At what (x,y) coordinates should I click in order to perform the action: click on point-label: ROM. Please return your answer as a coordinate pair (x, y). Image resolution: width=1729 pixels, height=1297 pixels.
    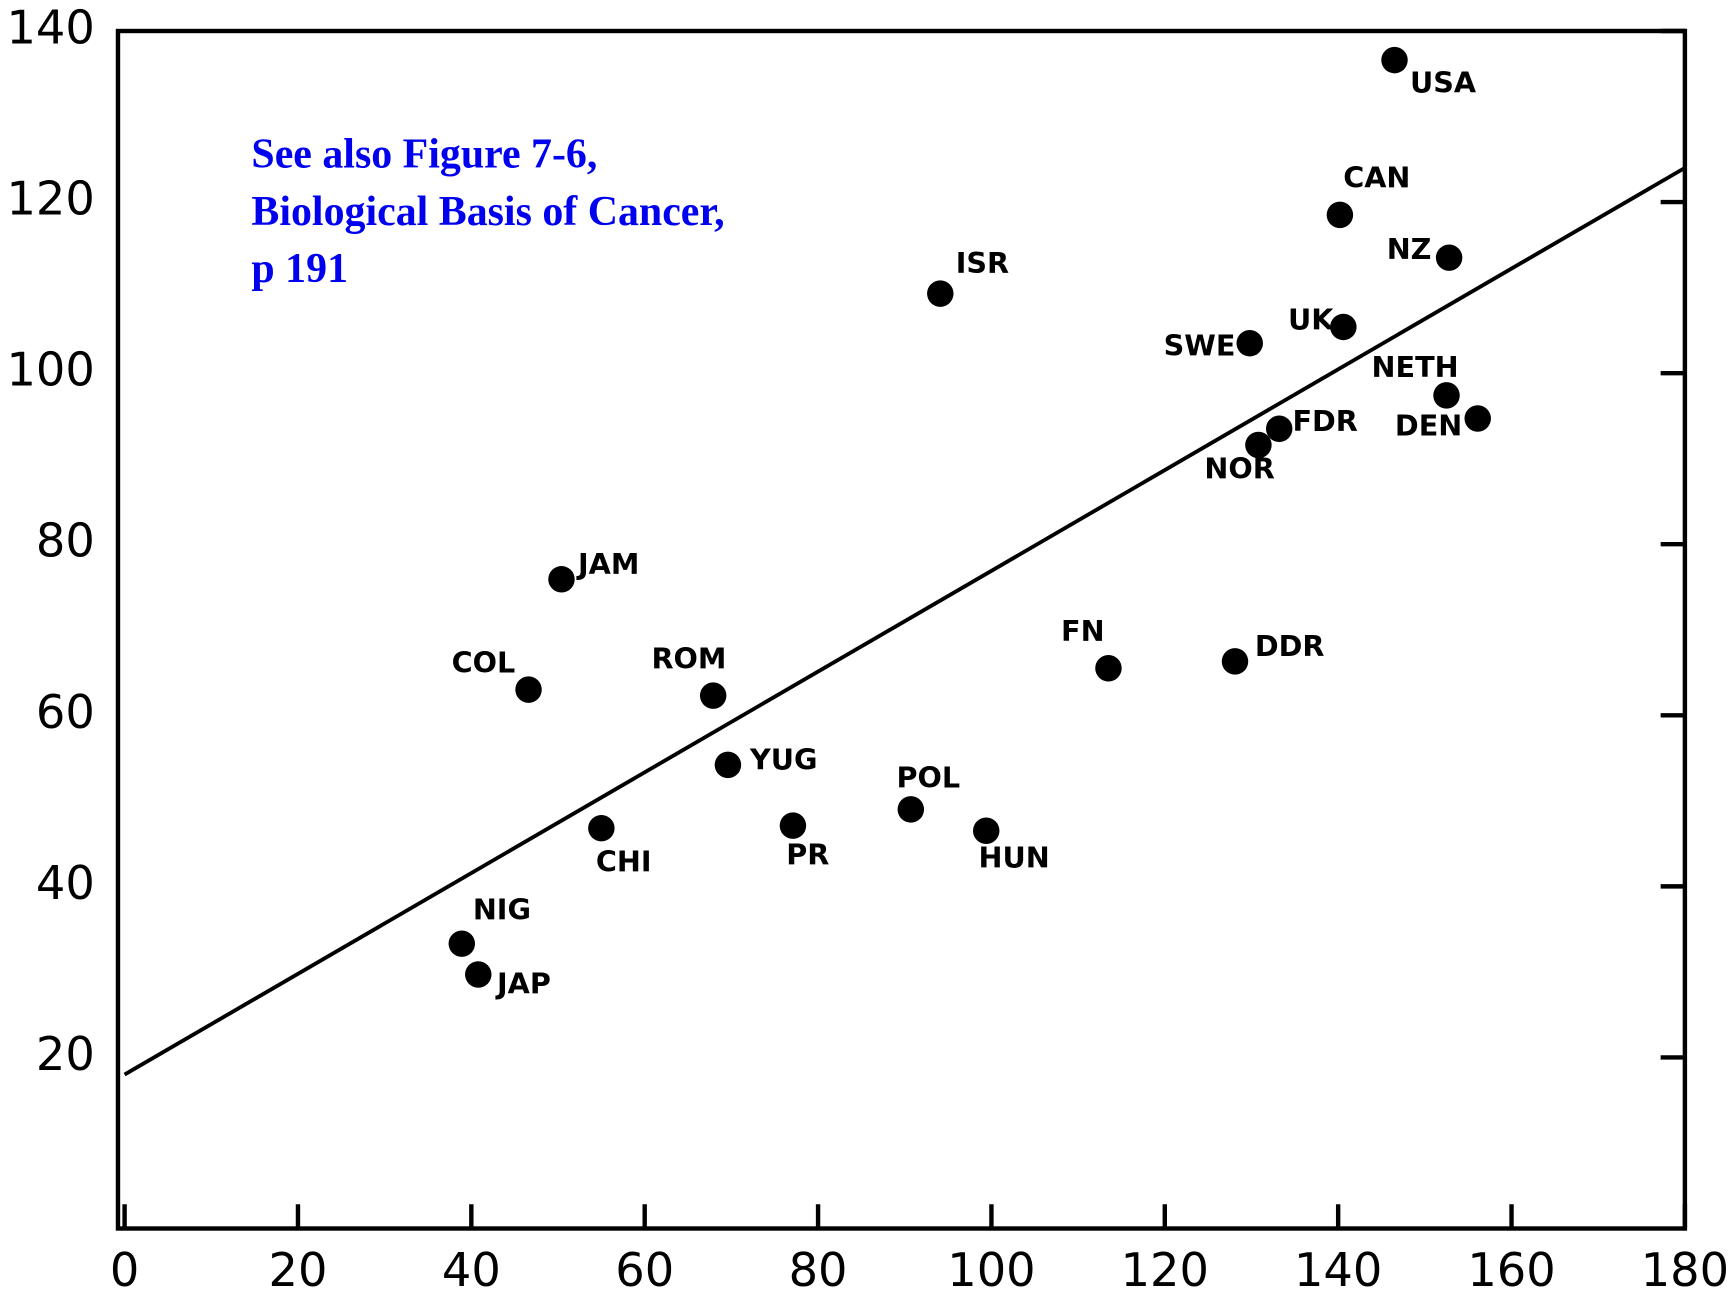
    Looking at the image, I should click on (688, 658).